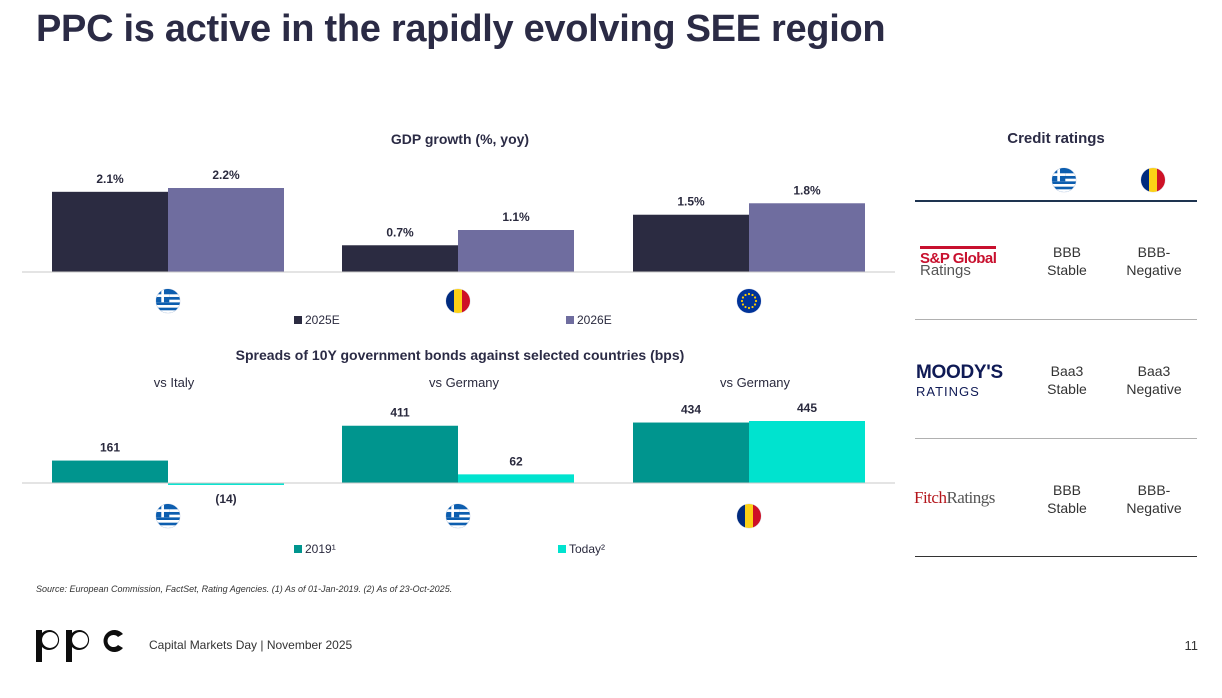 The image size is (1222, 698). Describe the element at coordinates (400, 232) in the screenshot. I see `gdp-data-label: 0.7%` at that location.